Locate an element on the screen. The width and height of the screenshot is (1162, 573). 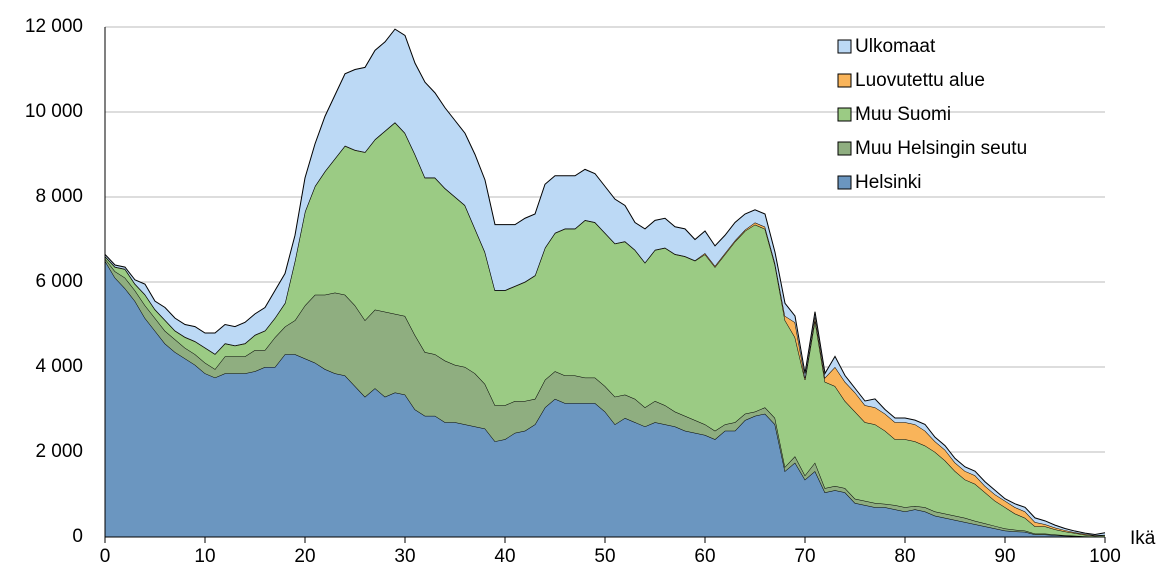
legend-label: Helsinki is located at coordinates (888, 182).